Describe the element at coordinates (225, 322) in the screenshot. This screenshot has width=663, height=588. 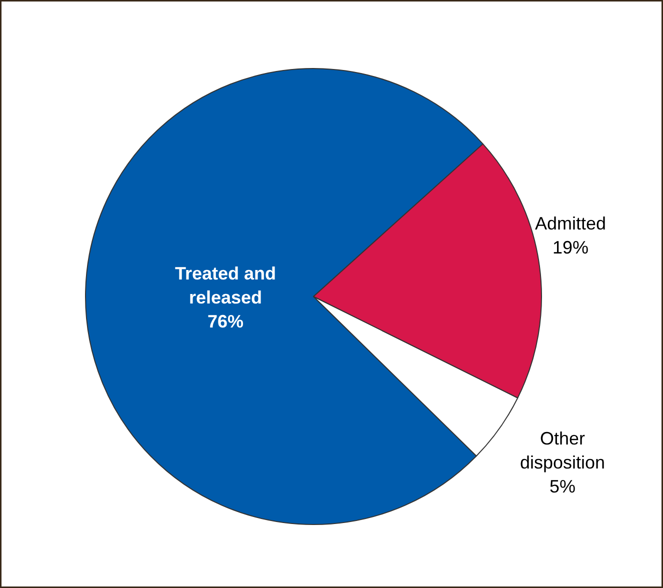
I see `data-label: 76%` at that location.